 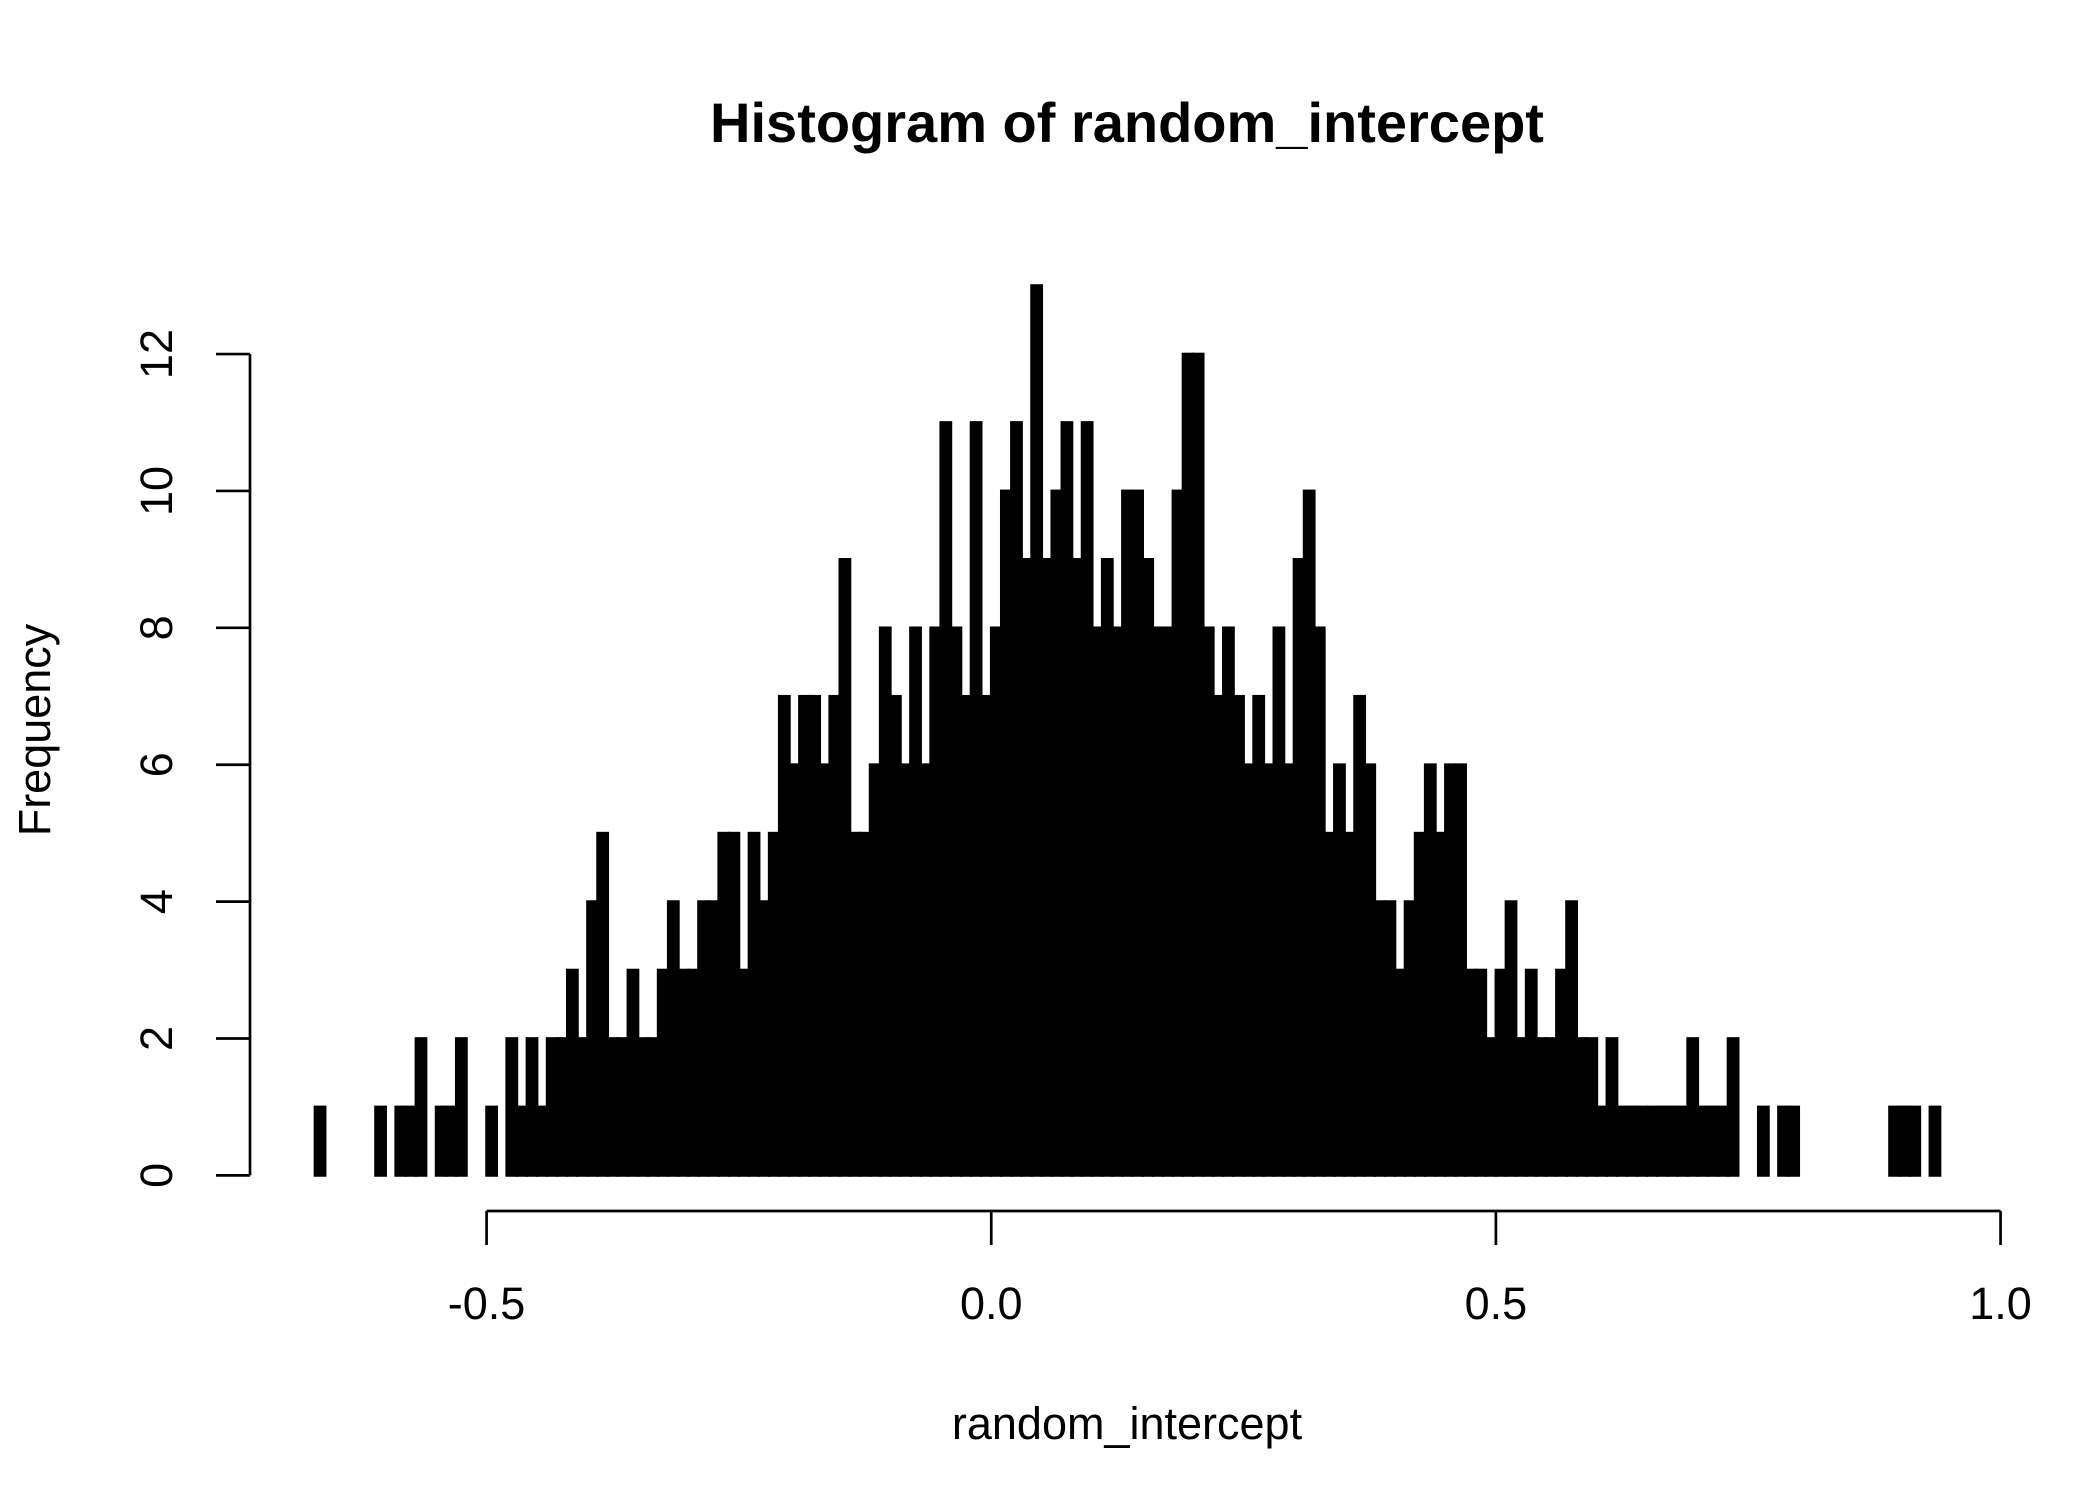 I want to click on x-tick-label: -0.5, so click(x=487, y=1303).